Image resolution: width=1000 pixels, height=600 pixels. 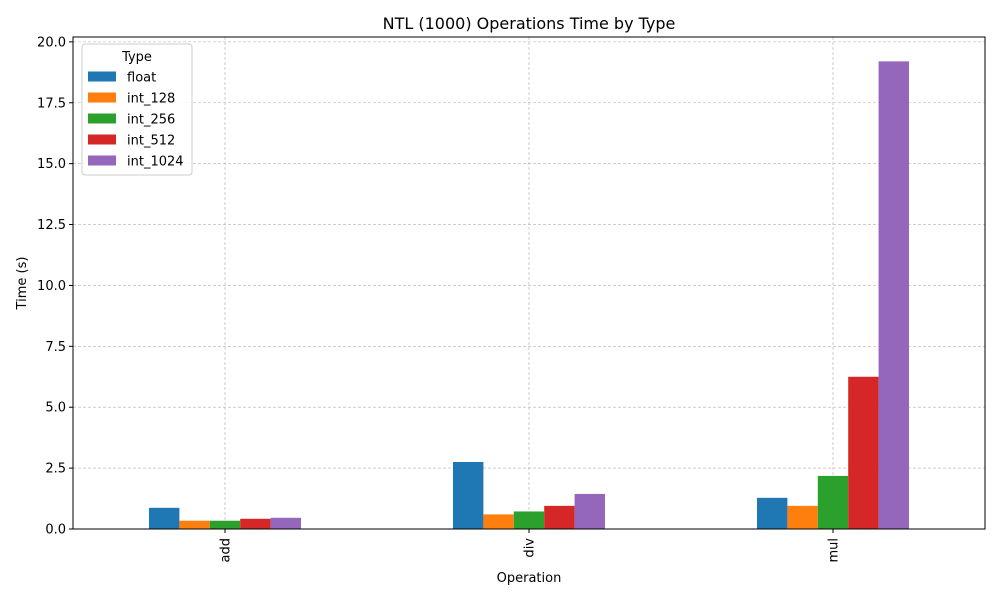 What do you see at coordinates (529, 520) in the screenshot?
I see `bar-int_256-div` at bounding box center [529, 520].